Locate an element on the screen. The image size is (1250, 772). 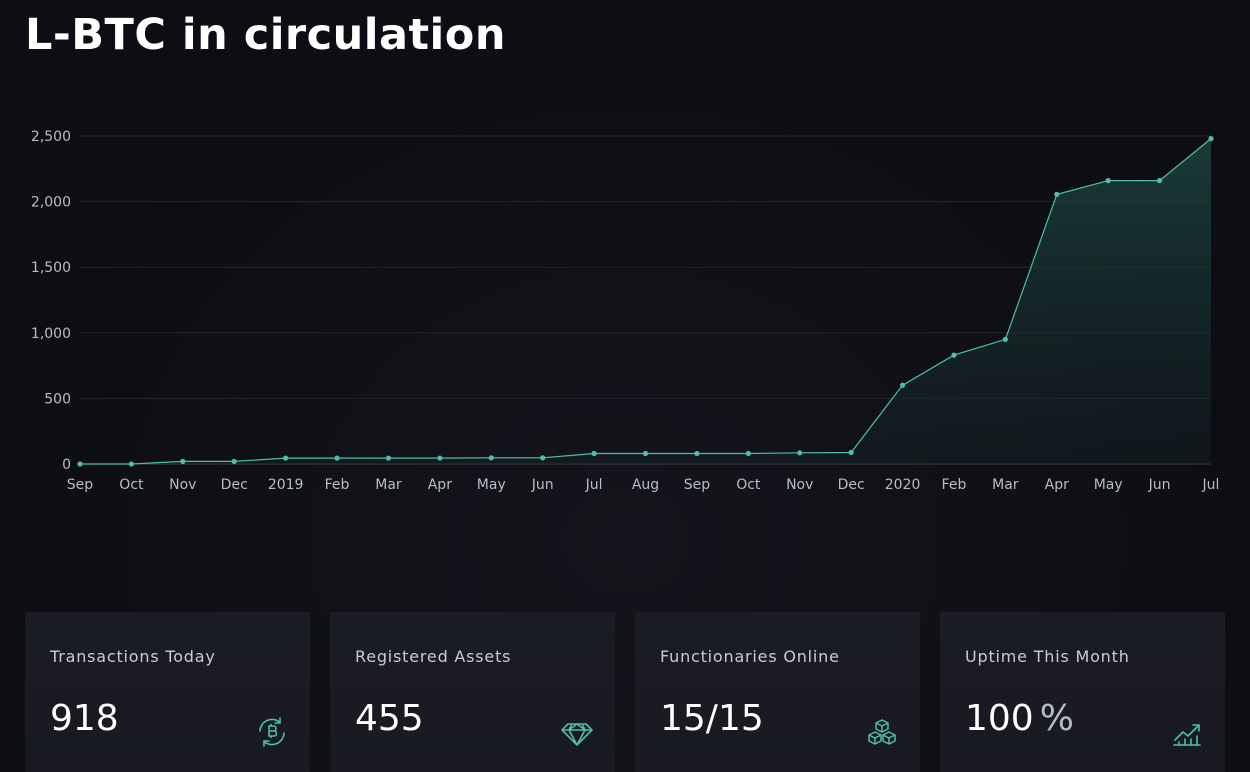
bitcoin-refresh-icon is located at coordinates (272, 732).